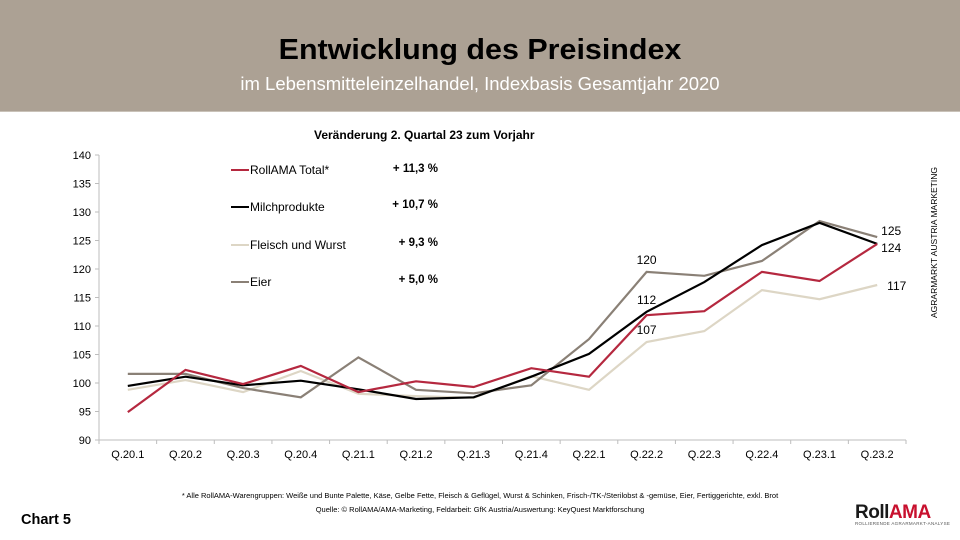 The height and width of the screenshot is (540, 960). Describe the element at coordinates (127, 455) in the screenshot. I see `x-tick-label: Q.20.1` at that location.